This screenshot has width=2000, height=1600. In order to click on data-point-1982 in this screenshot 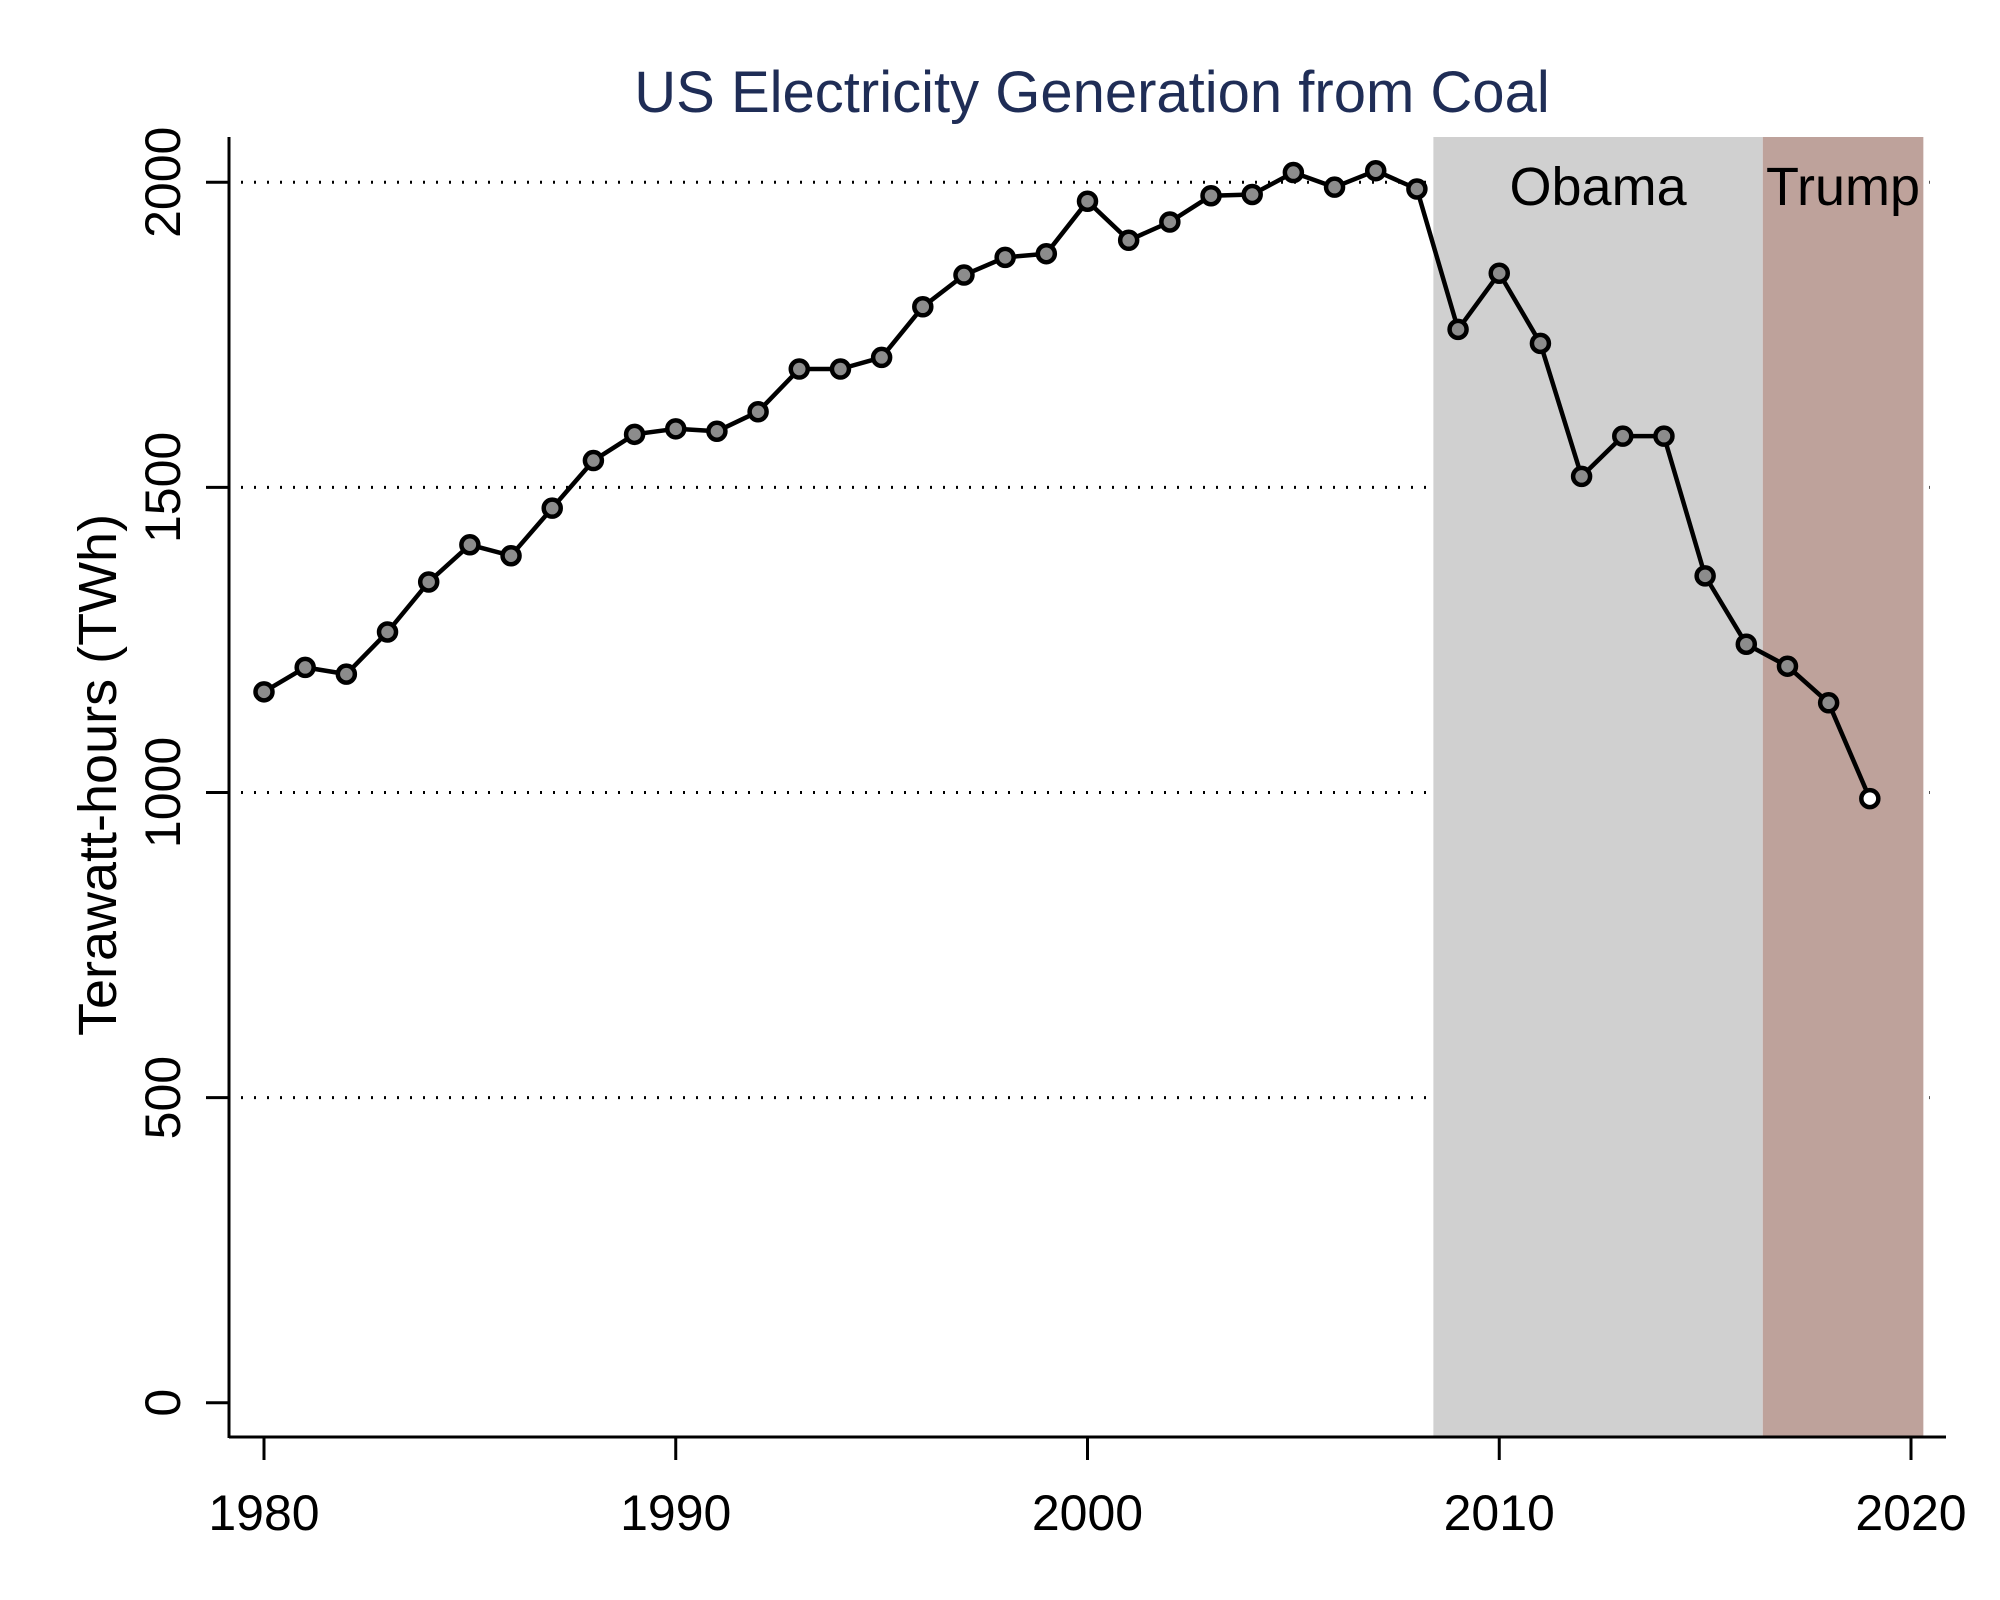, I will do `click(346, 674)`.